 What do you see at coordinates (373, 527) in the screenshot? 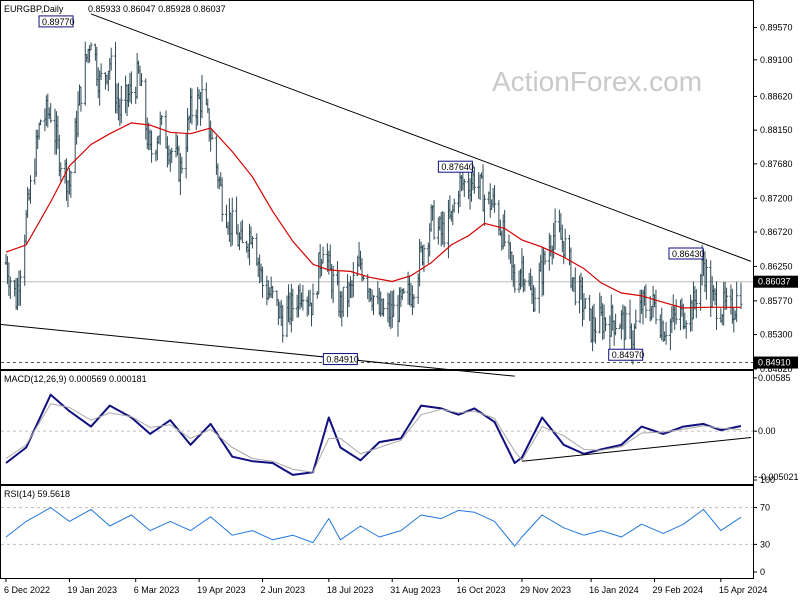
I see `rsi-line` at bounding box center [373, 527].